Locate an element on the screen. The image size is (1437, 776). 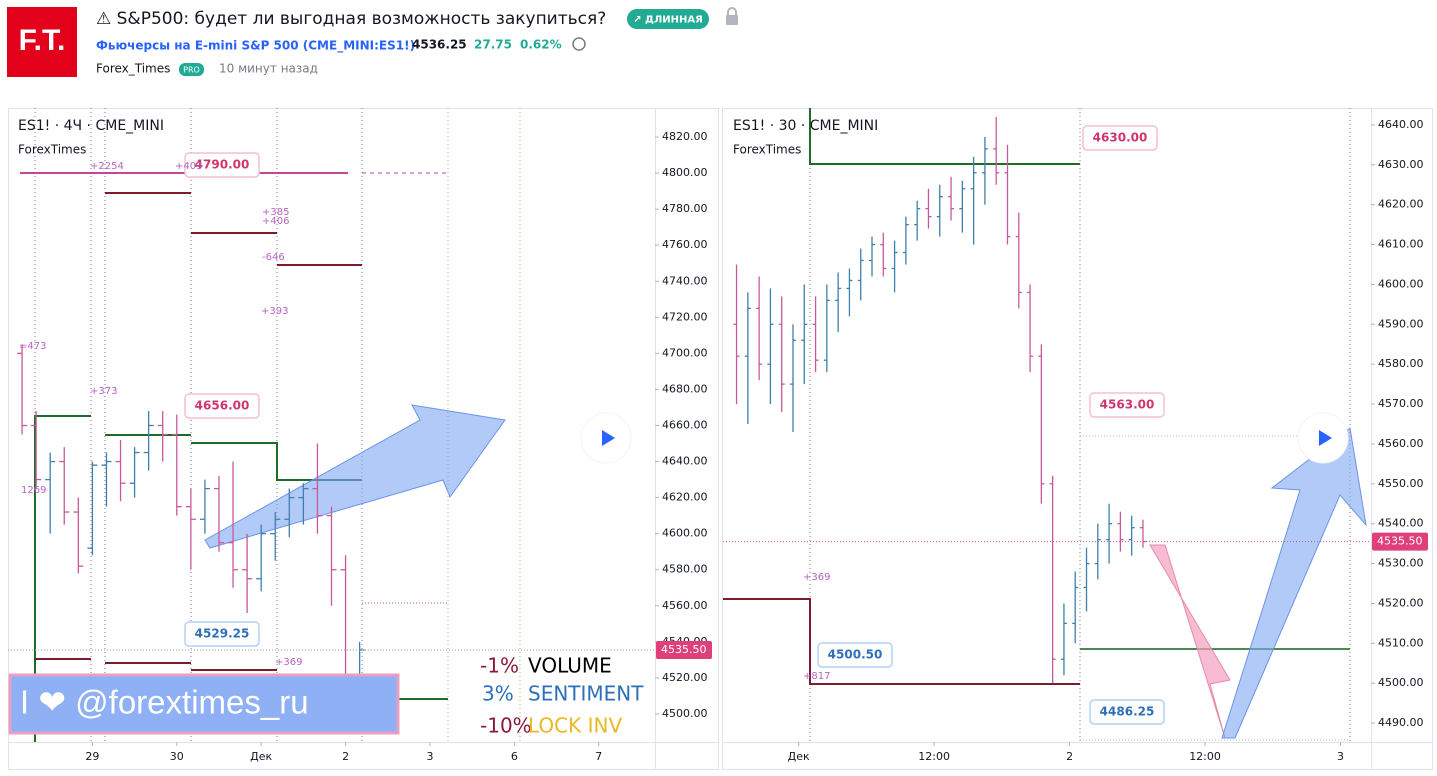
logo: F.T. is located at coordinates (42, 40).